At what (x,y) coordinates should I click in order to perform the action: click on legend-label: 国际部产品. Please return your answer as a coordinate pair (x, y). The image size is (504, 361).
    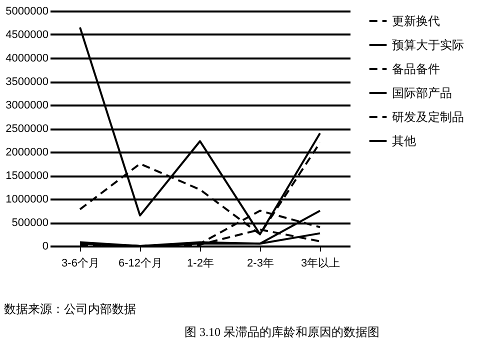
    Looking at the image, I should click on (422, 93).